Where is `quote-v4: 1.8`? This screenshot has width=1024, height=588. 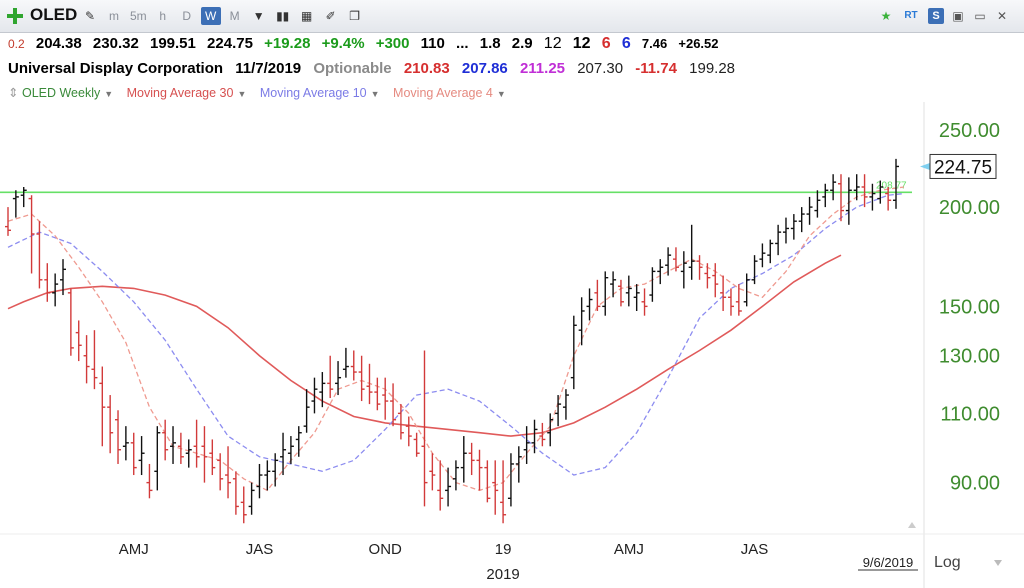 quote-v4: 1.8 is located at coordinates (490, 43).